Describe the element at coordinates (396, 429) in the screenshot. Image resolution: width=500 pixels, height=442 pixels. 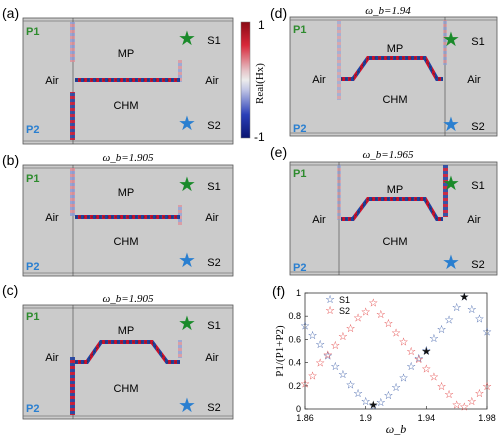
I see `x-axis-label: ω_b` at that location.